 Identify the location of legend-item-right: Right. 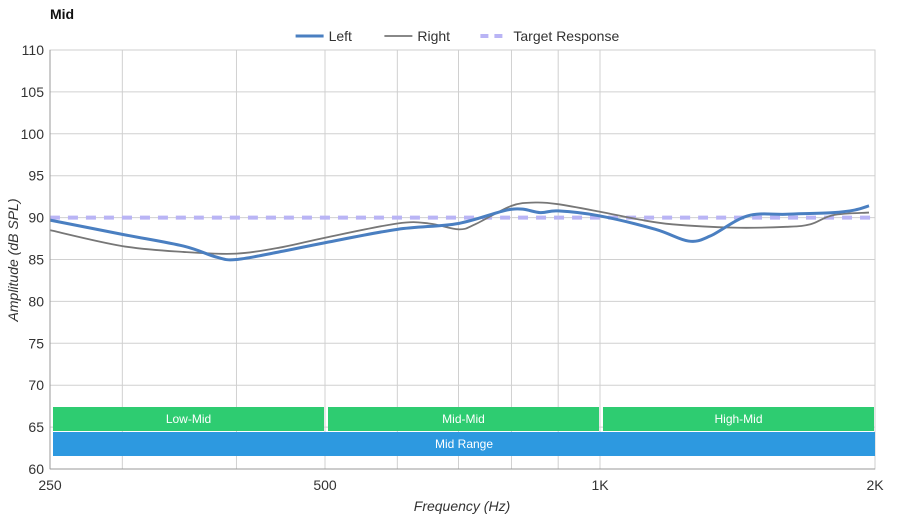
(417, 36).